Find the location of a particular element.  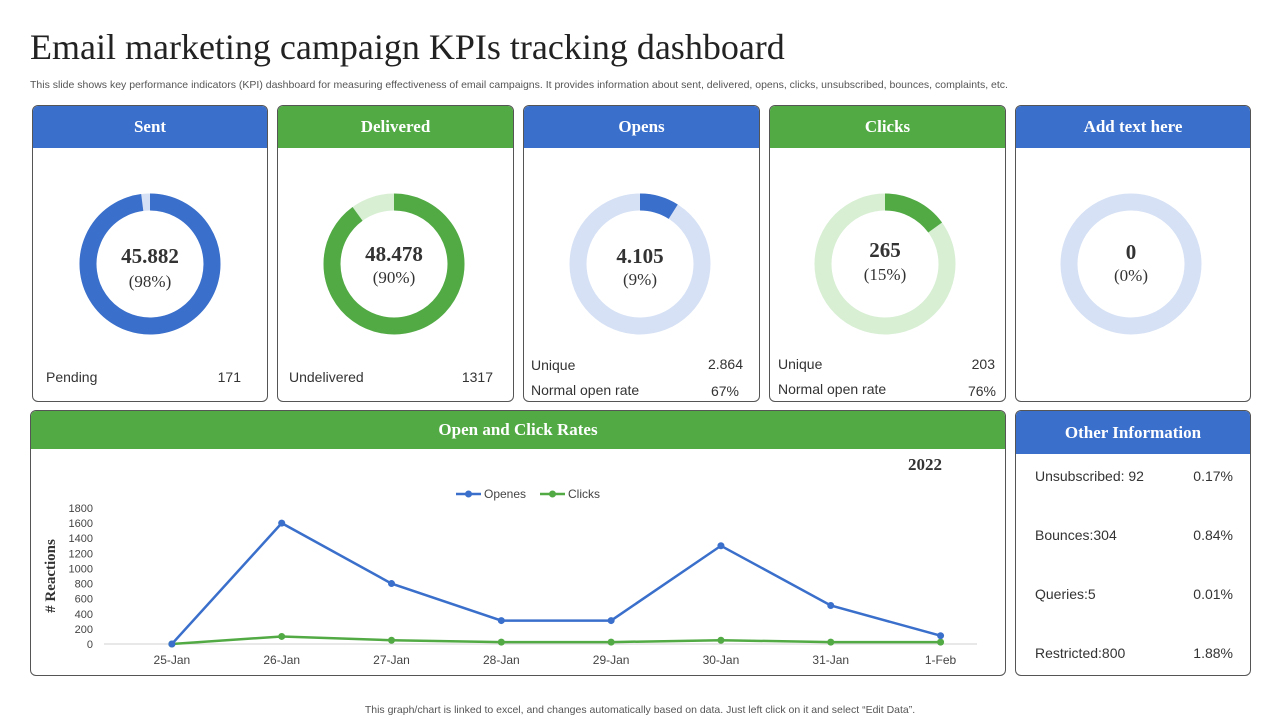

kpi-value: 45.882 is located at coordinates (150, 256).